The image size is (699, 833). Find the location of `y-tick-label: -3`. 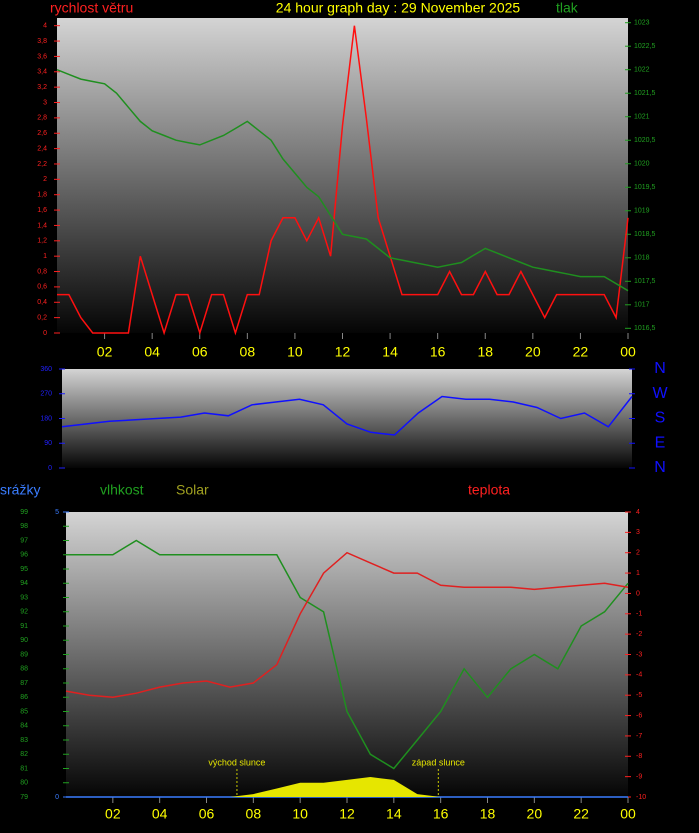

y-tick-label: -3 is located at coordinates (639, 654).